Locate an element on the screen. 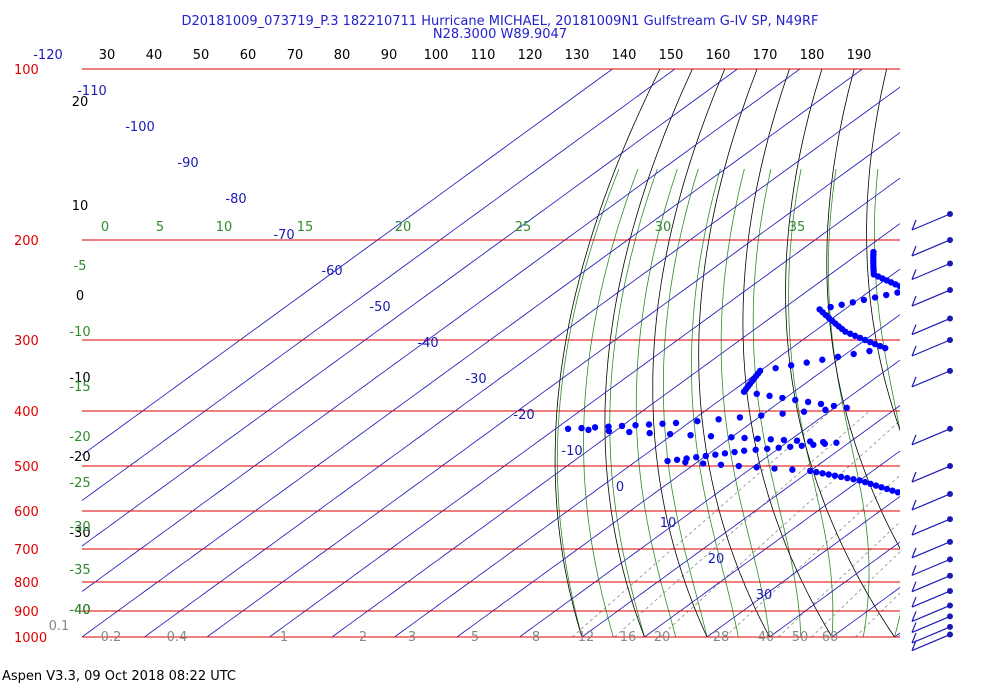  dry-adiabat-label: -30 is located at coordinates (79, 533).